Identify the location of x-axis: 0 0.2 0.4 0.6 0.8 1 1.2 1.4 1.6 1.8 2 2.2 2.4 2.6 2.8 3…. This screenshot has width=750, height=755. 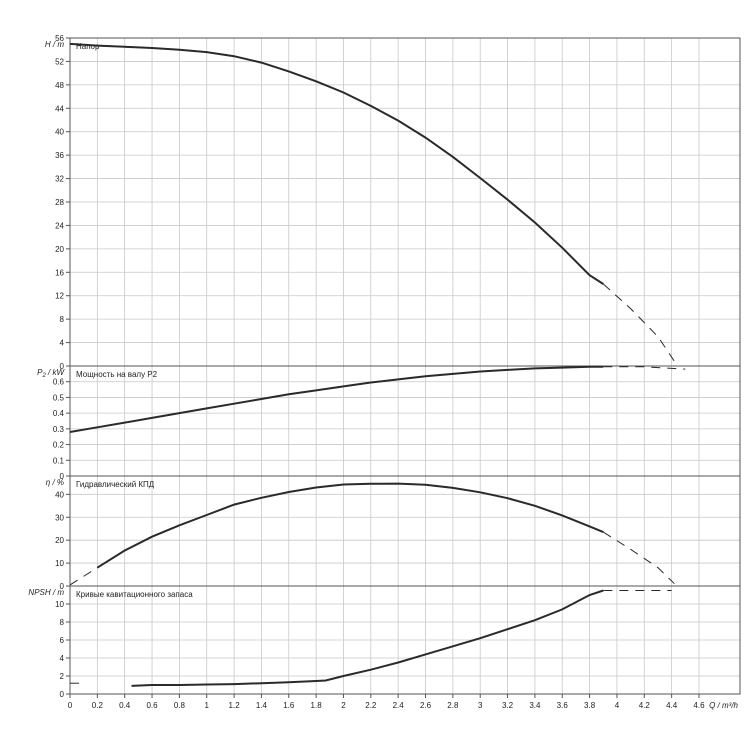
(403, 702).